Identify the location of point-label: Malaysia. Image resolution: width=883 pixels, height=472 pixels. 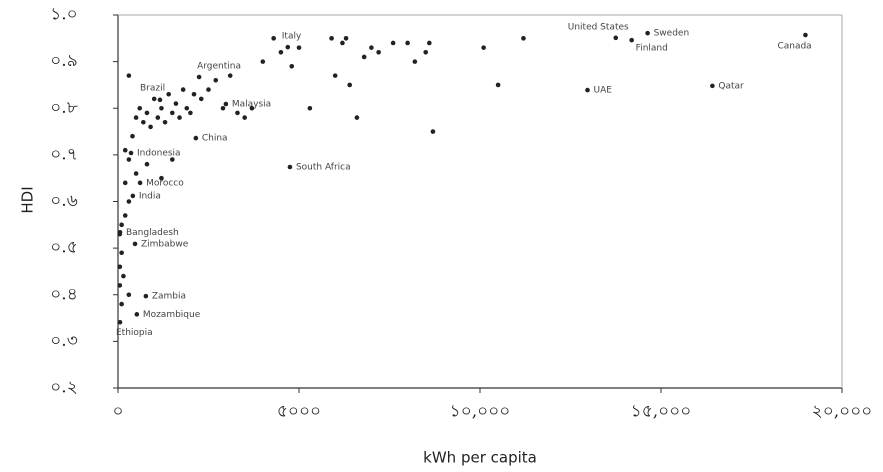
(251, 105).